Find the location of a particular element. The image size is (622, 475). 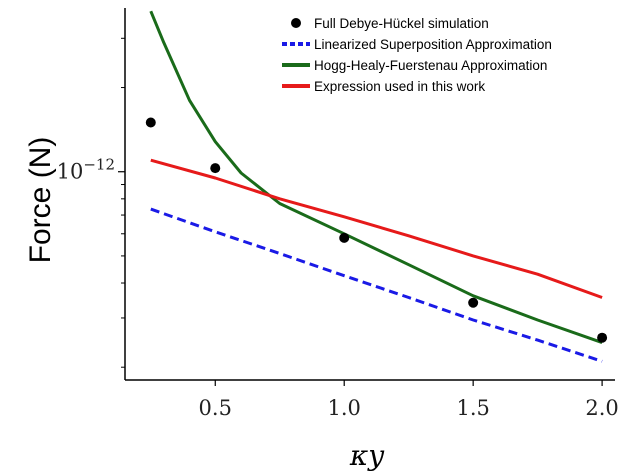

x-tick-label: 1.0 is located at coordinates (344, 408).